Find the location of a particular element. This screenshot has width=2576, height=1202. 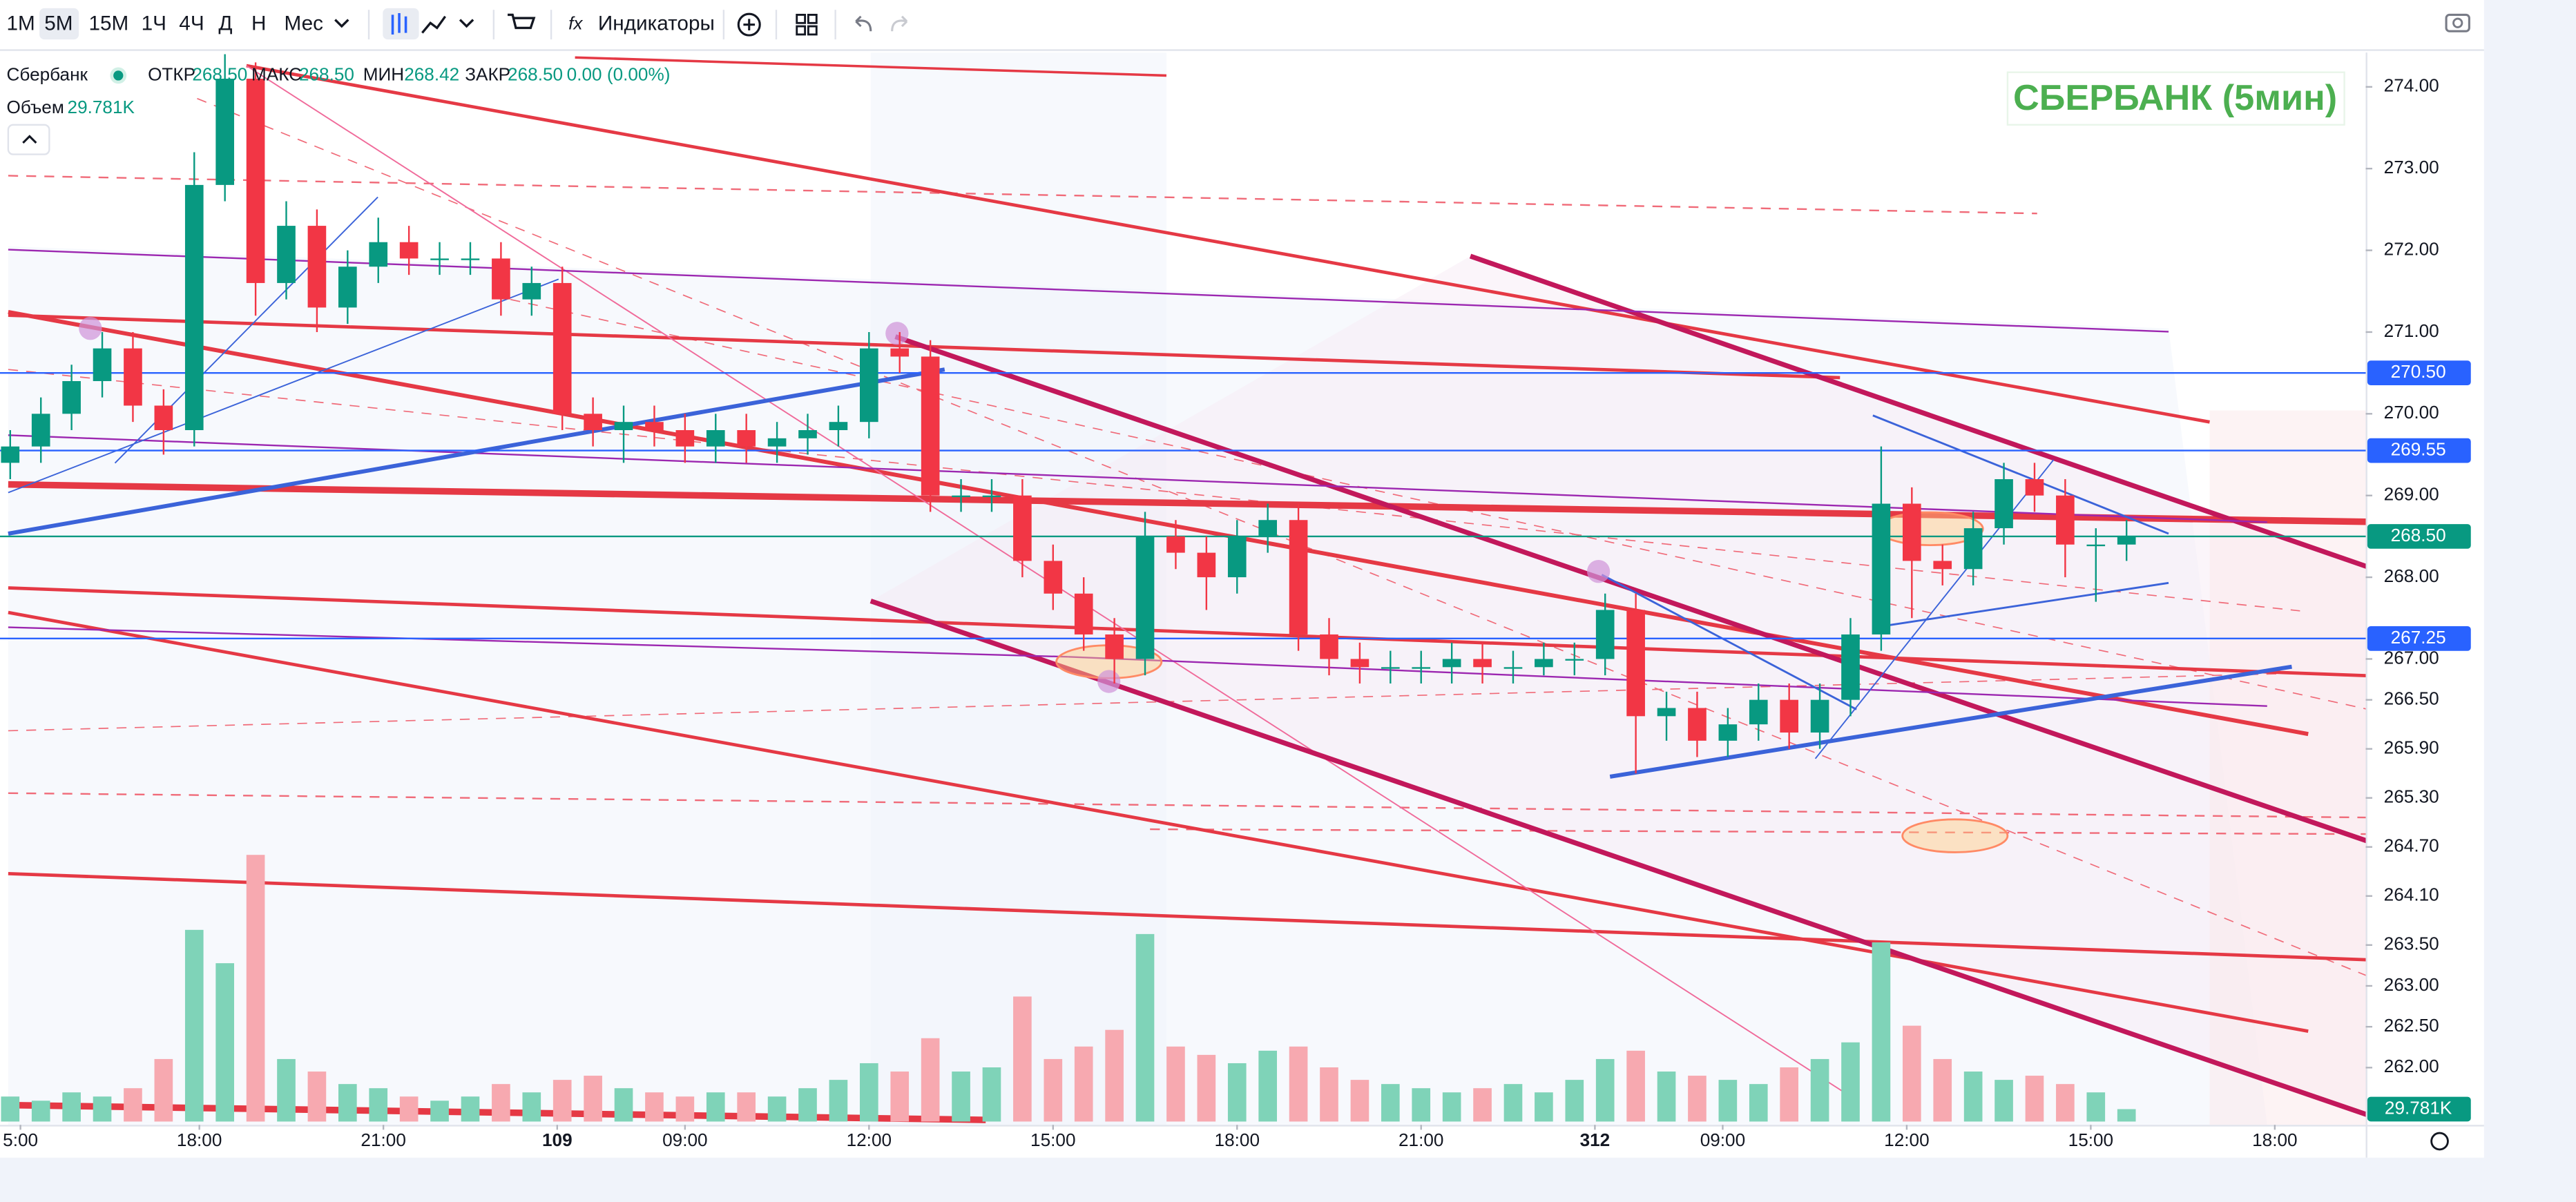

indicator-type-icon is located at coordinates (434, 24).